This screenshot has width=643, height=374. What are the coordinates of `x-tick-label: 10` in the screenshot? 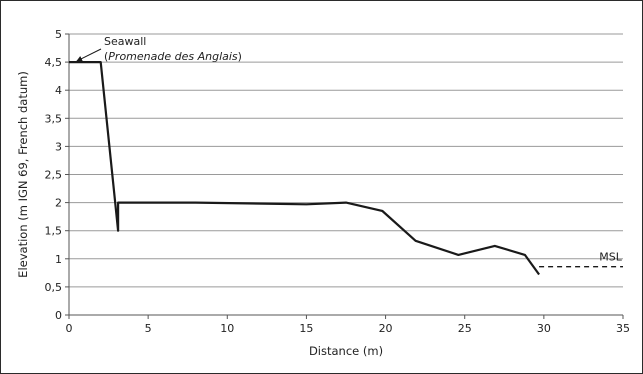 It's located at (227, 328).